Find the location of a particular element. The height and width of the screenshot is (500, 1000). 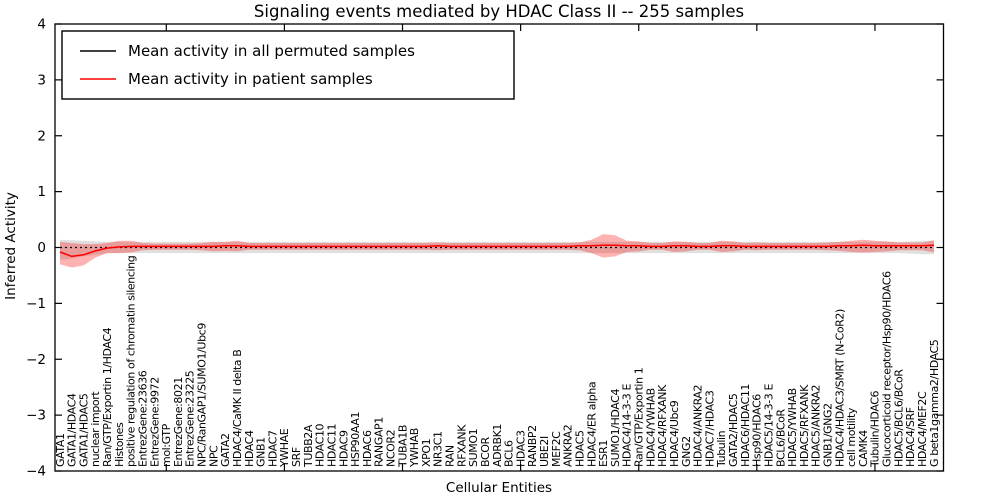

y-tick-label: −4 is located at coordinates (36, 472).